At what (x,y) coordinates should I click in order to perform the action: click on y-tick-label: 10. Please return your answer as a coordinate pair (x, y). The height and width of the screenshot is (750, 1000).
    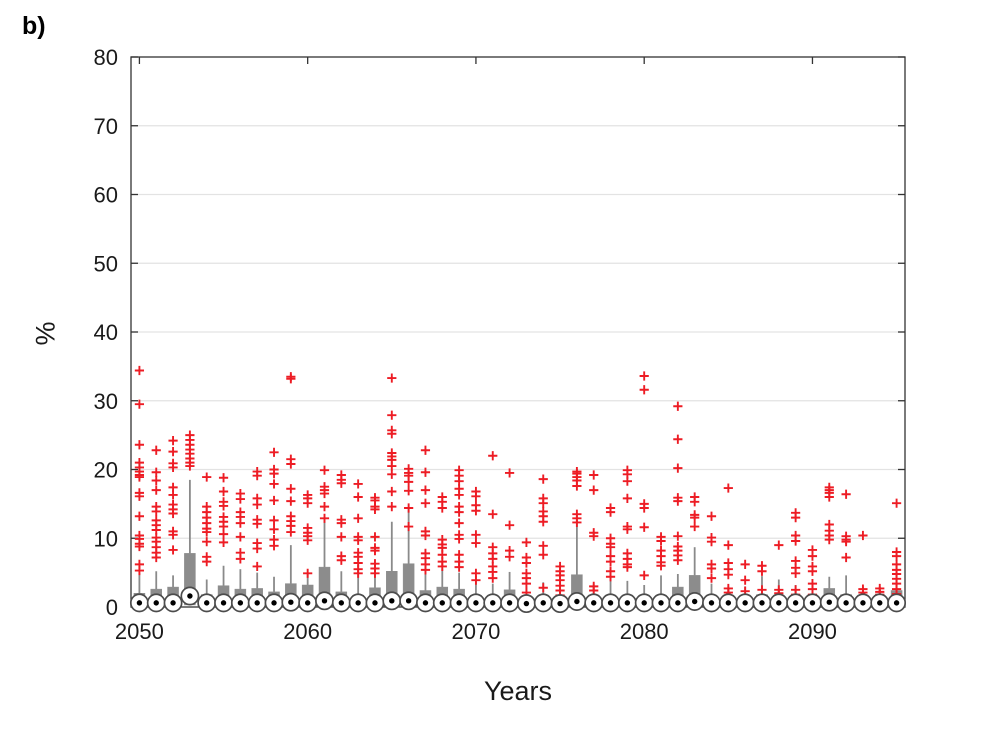
    Looking at the image, I should click on (106, 538).